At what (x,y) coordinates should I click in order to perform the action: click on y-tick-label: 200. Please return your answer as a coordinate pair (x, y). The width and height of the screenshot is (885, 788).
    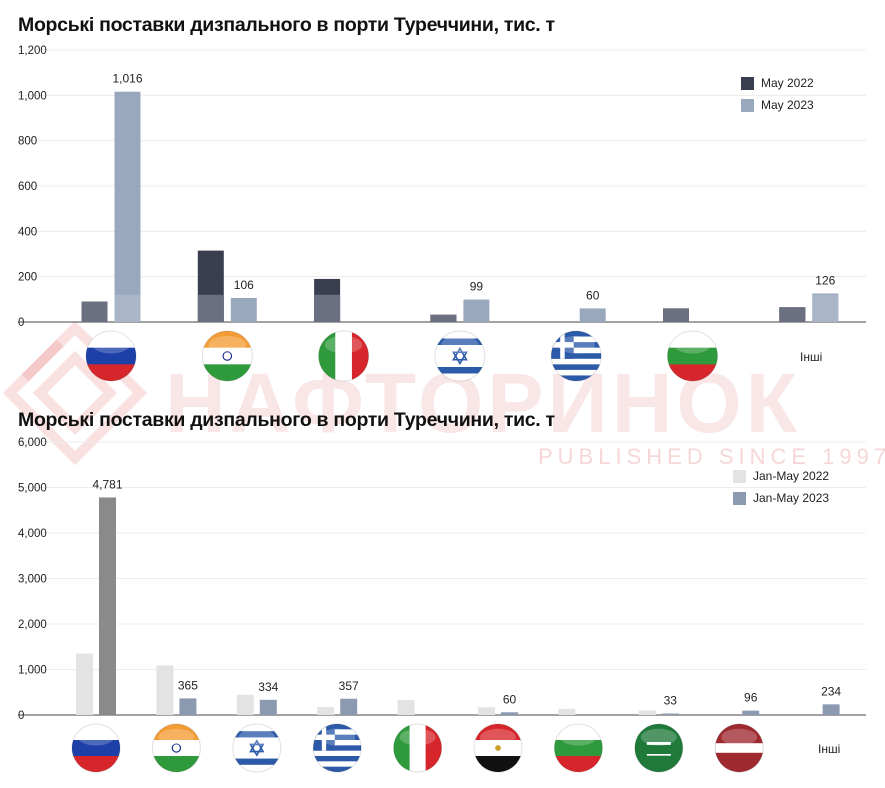
    Looking at the image, I should click on (27, 278).